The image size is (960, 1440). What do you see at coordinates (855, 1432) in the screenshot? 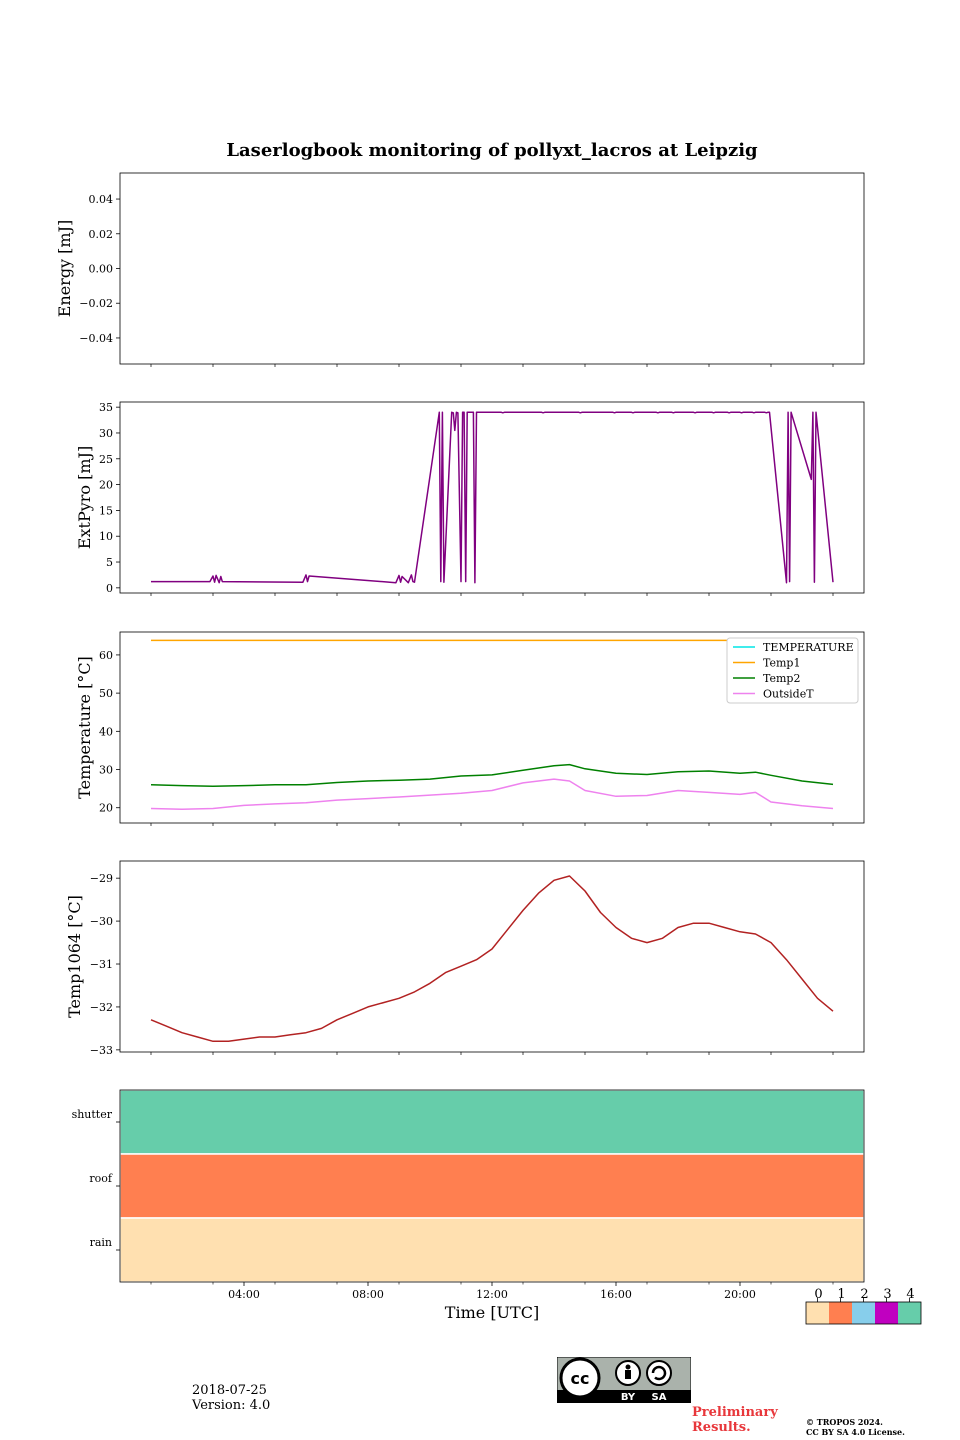
I see `copyright-line-2: CC BY SA 4.0 License.` at bounding box center [855, 1432].